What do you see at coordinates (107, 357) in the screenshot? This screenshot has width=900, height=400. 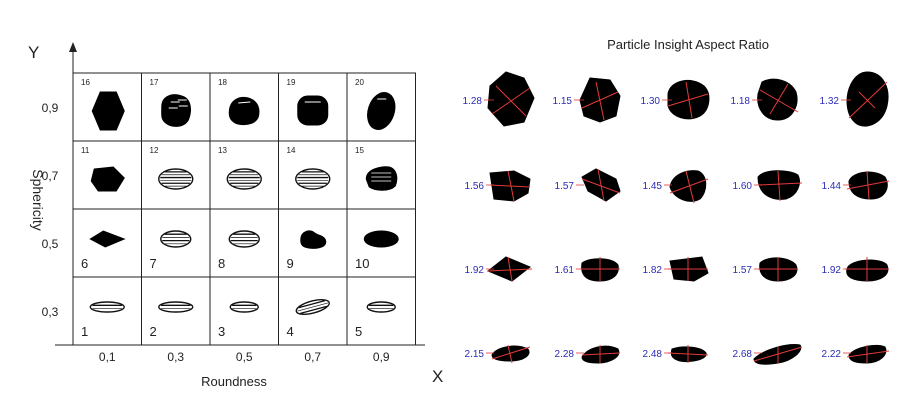 I see `column-label: 0,1` at bounding box center [107, 357].